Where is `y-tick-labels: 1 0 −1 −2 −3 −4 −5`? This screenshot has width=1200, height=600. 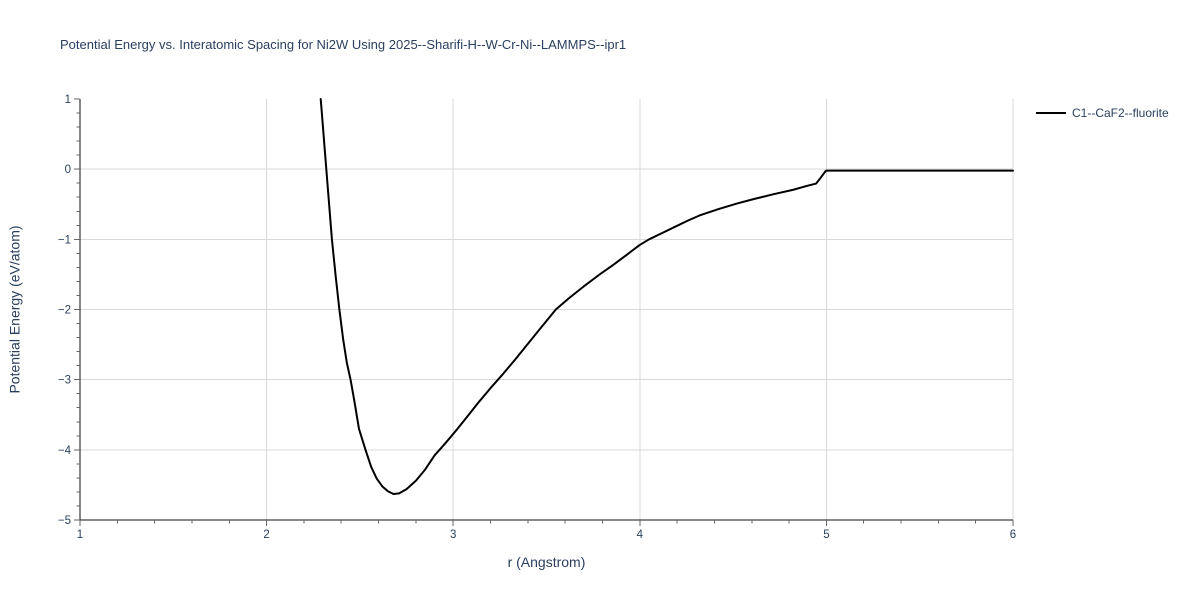 y-tick-labels: 1 0 −1 −2 −3 −4 −5 is located at coordinates (65, 310).